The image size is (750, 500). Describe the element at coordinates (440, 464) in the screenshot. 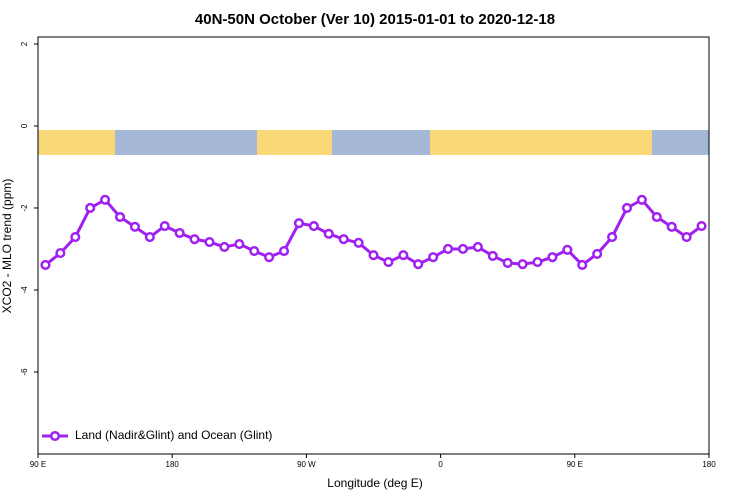

I see `x-tick-label: 0` at that location.